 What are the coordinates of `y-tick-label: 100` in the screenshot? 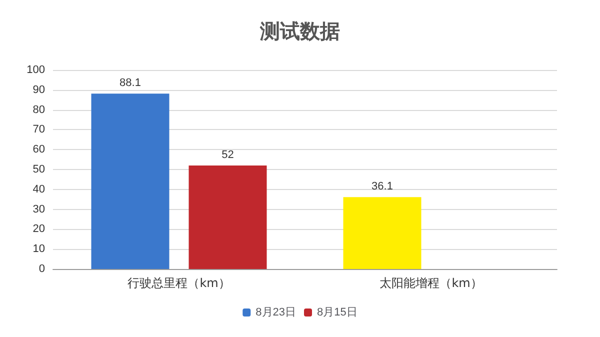 It's located at (35, 70).